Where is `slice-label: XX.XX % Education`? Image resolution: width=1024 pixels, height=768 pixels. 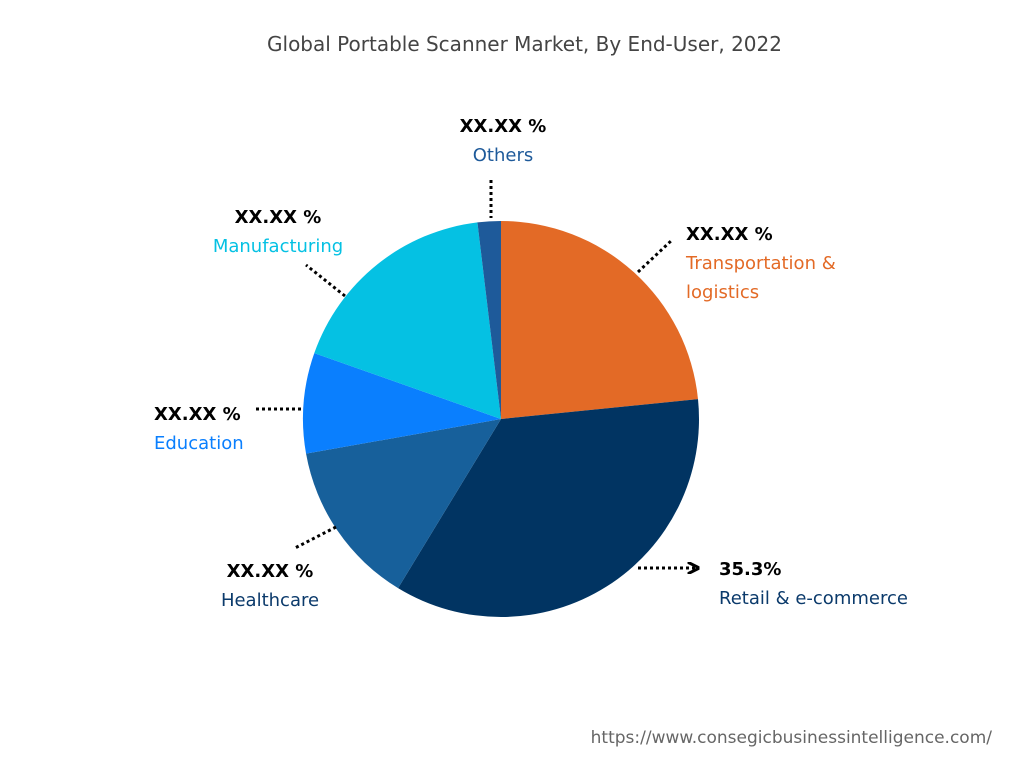
slice-label: XX.XX % Education is located at coordinates (214, 429).